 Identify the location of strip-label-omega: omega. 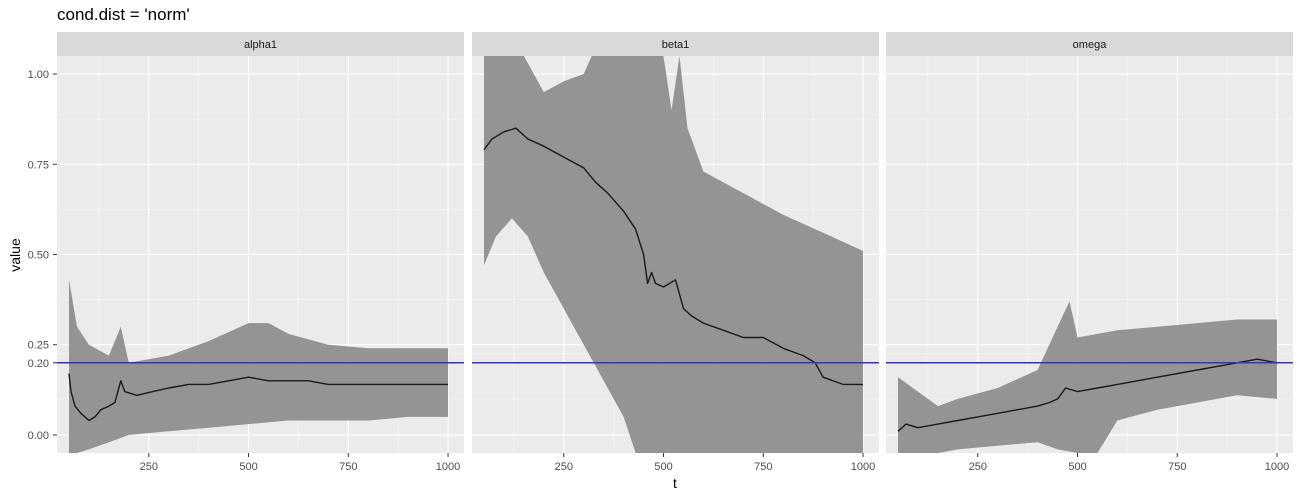
(1090, 45).